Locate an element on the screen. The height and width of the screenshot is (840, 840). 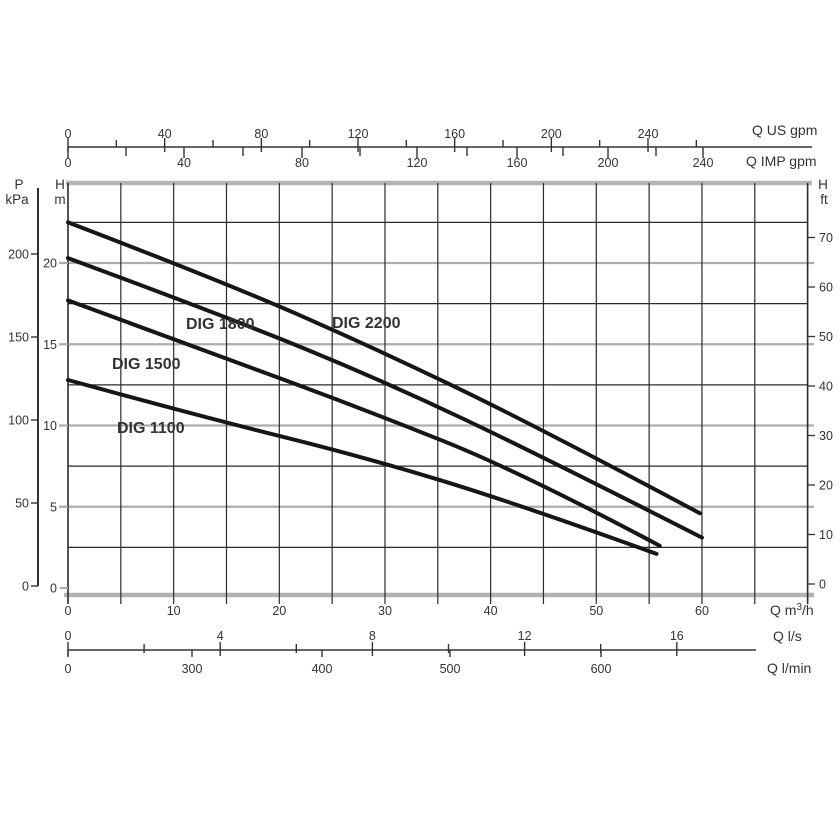
tick-label-us-0: 0 is located at coordinates (68, 134).